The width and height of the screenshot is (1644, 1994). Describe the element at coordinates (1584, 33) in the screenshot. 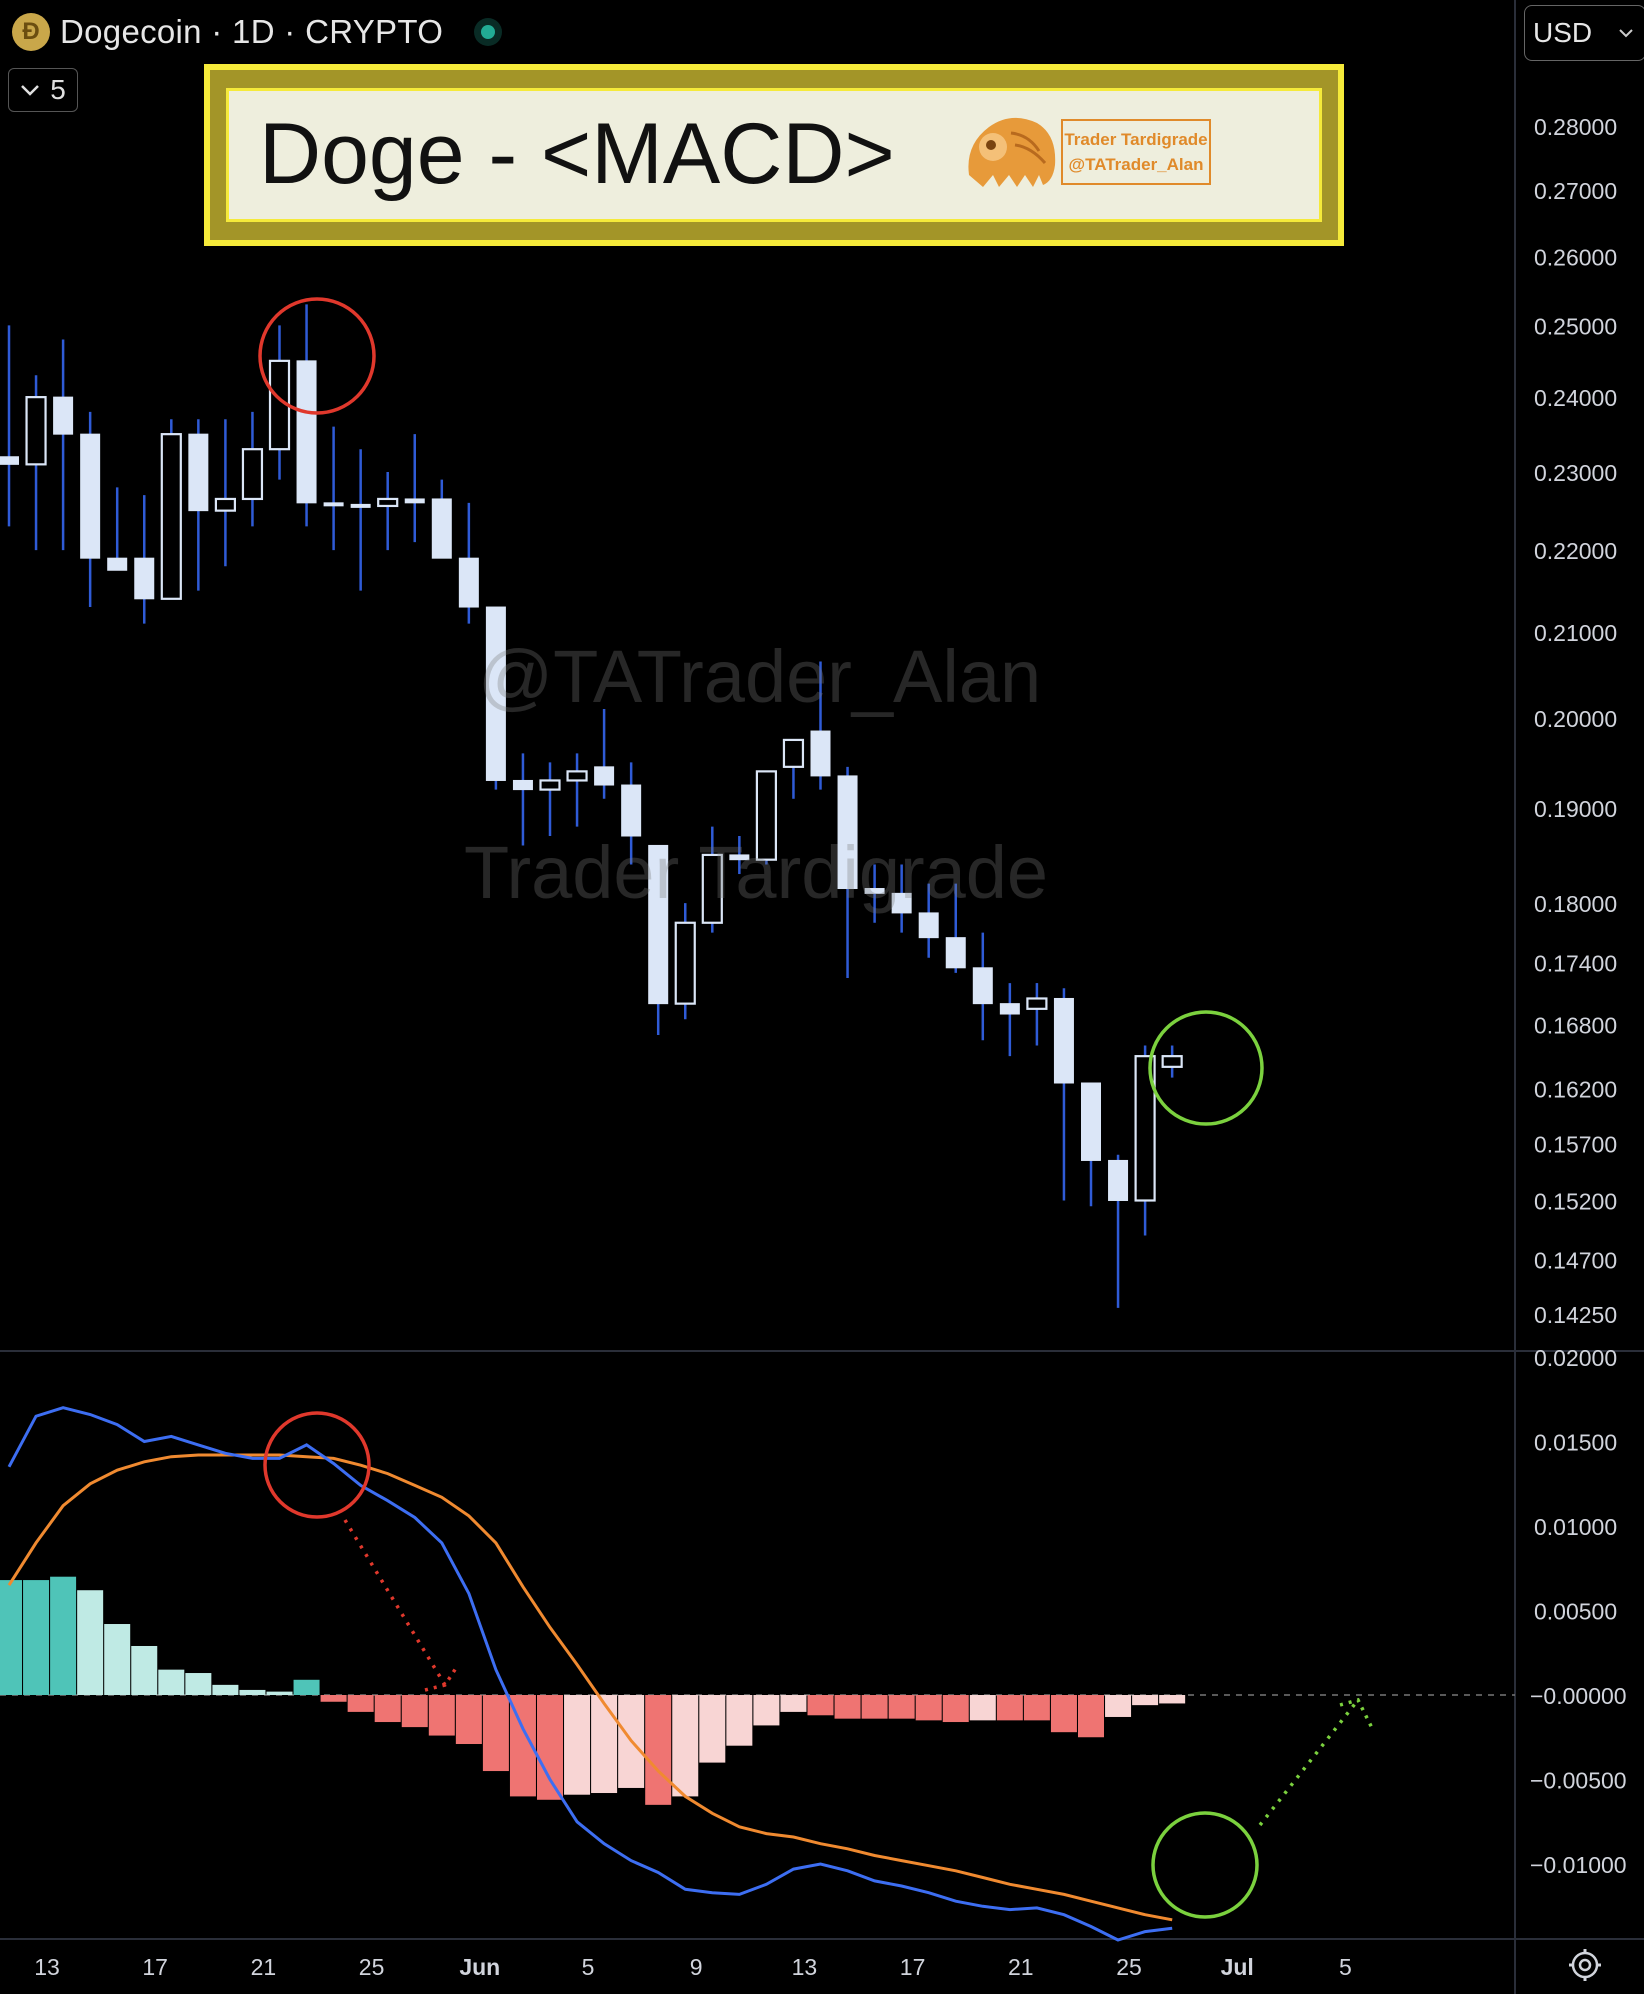

I see `currency-selector: USD` at that location.